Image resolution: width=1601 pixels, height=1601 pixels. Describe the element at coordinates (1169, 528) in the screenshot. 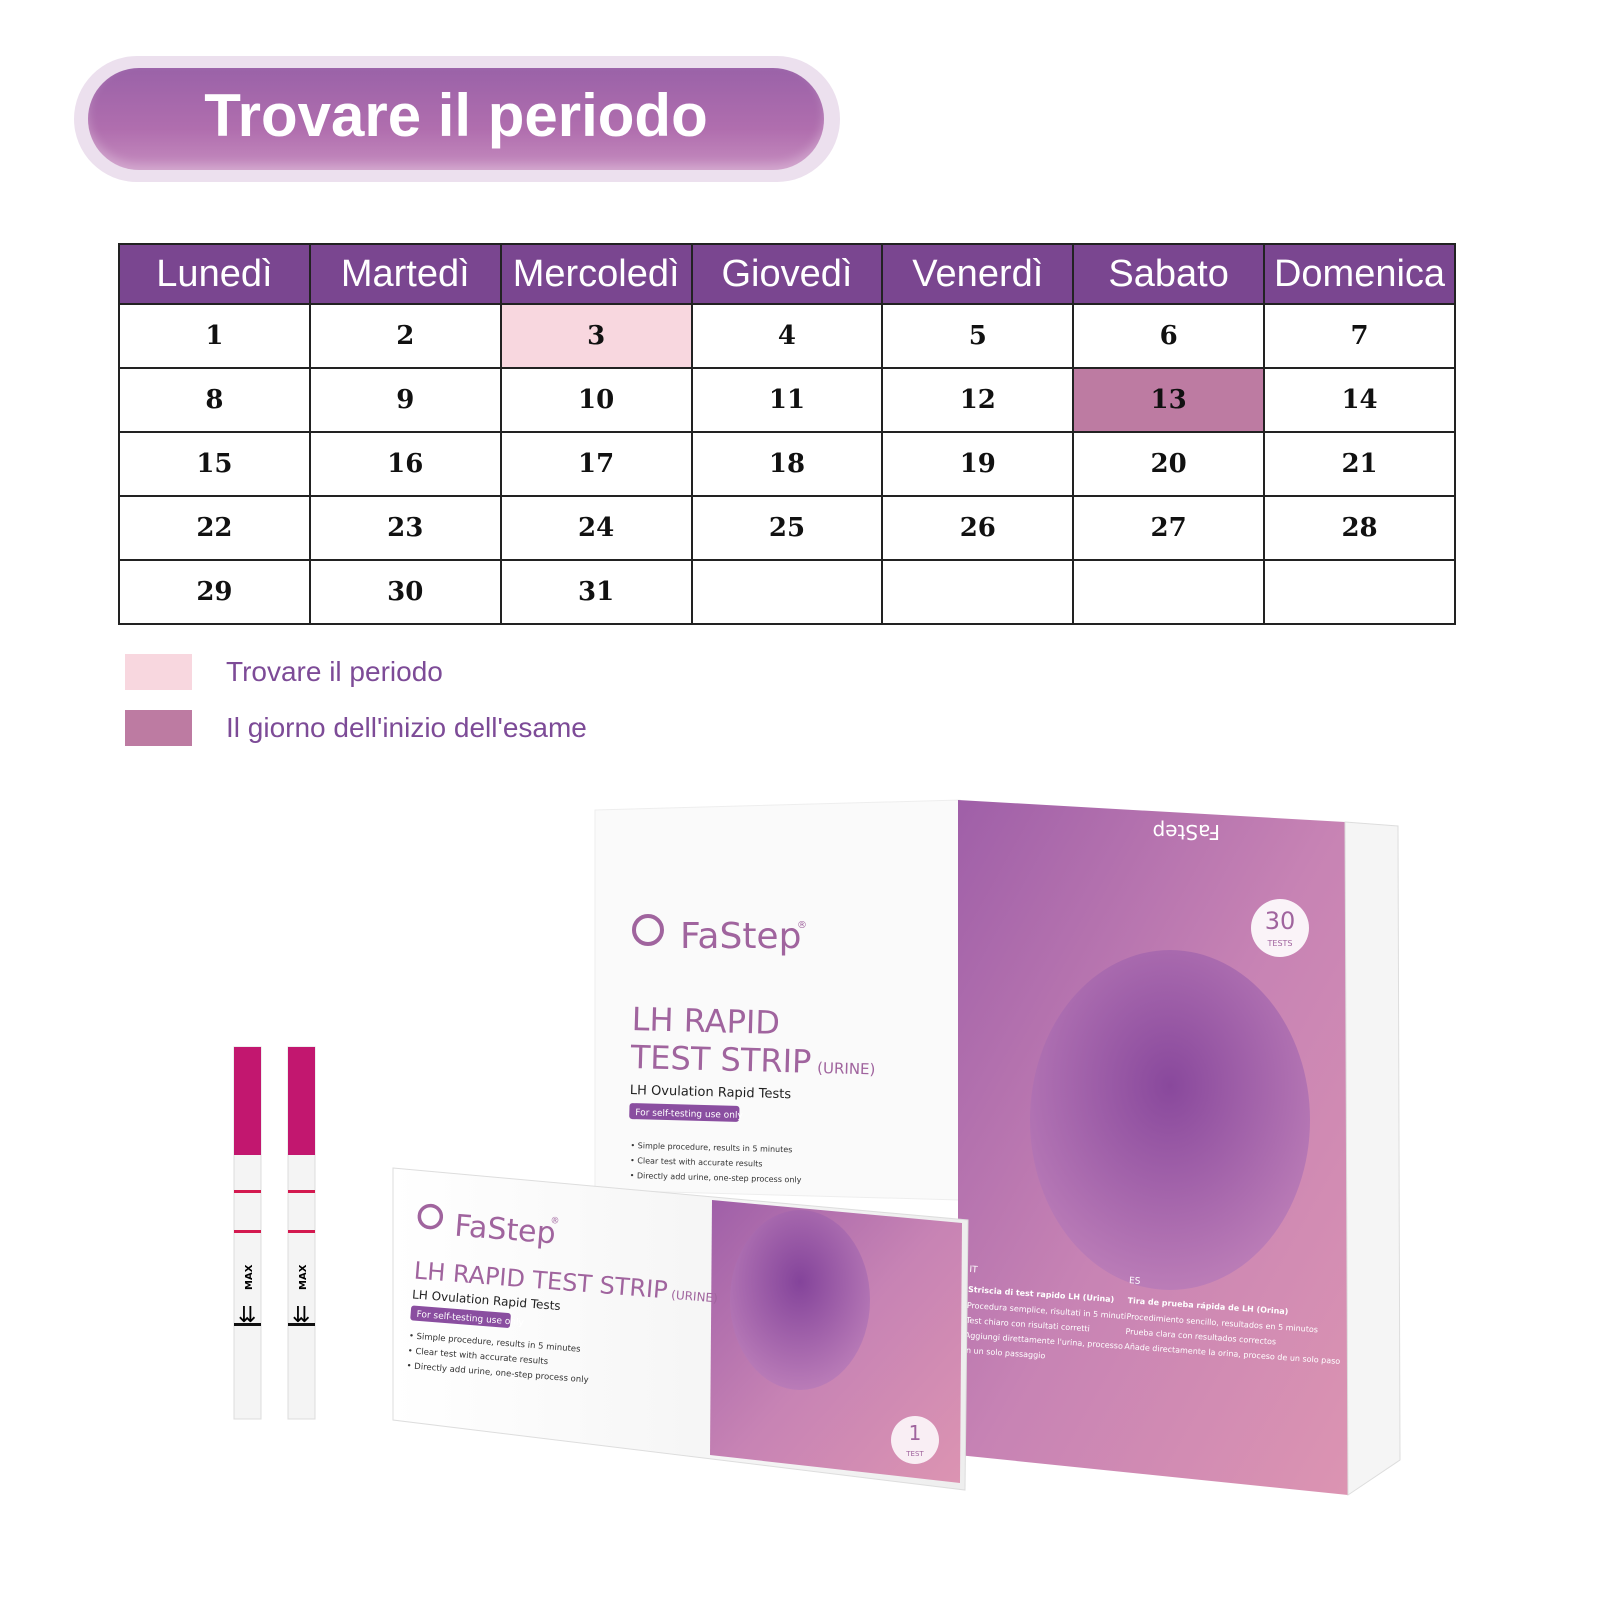

I see `calendar-day: 27` at that location.